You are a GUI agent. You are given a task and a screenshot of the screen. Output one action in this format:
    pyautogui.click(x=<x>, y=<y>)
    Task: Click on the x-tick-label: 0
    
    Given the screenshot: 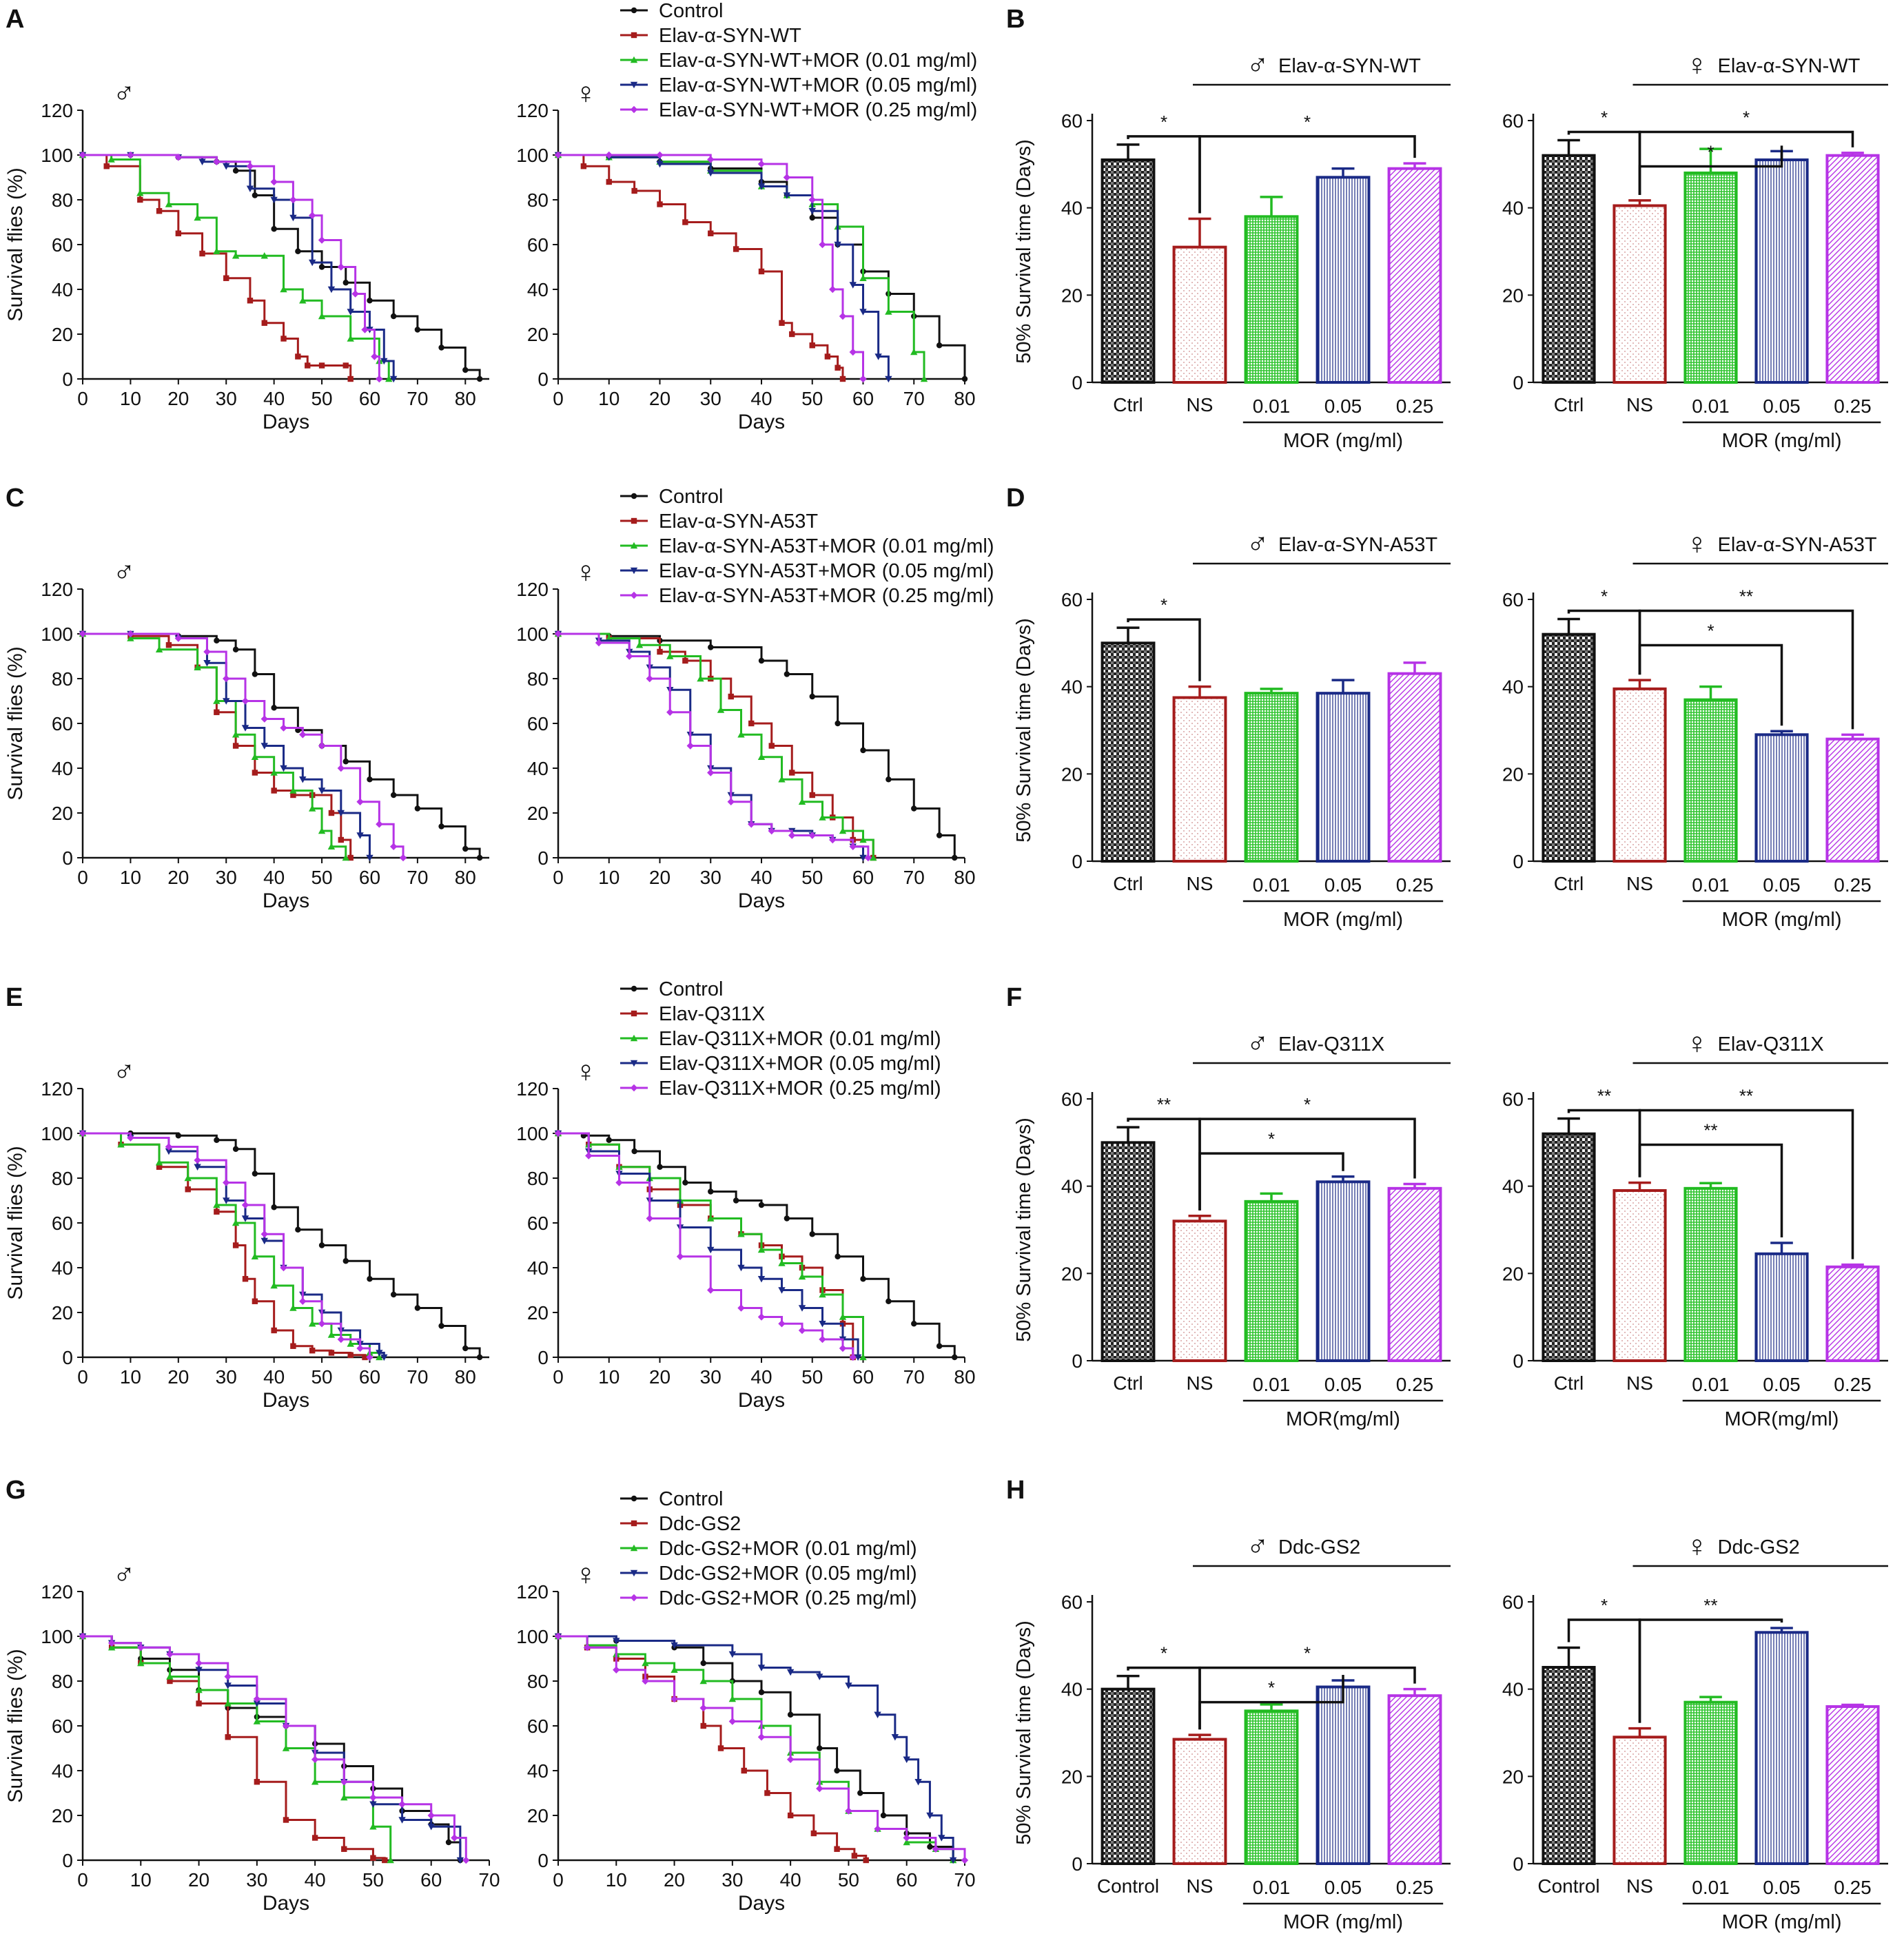 What is the action you would take?
    pyautogui.click(x=82, y=398)
    